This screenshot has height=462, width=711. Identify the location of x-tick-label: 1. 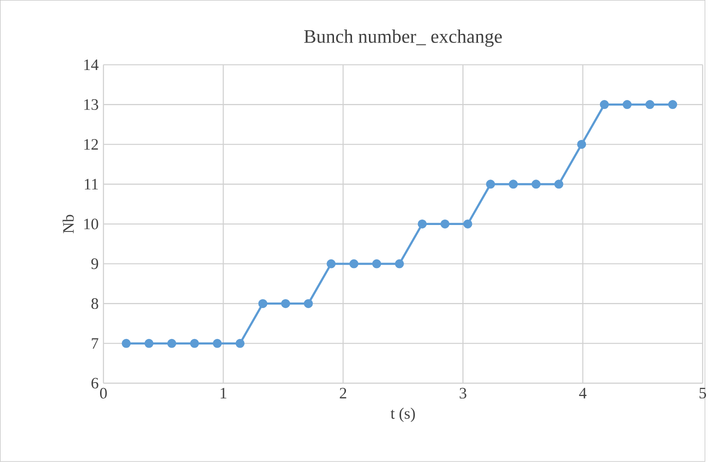
(223, 393).